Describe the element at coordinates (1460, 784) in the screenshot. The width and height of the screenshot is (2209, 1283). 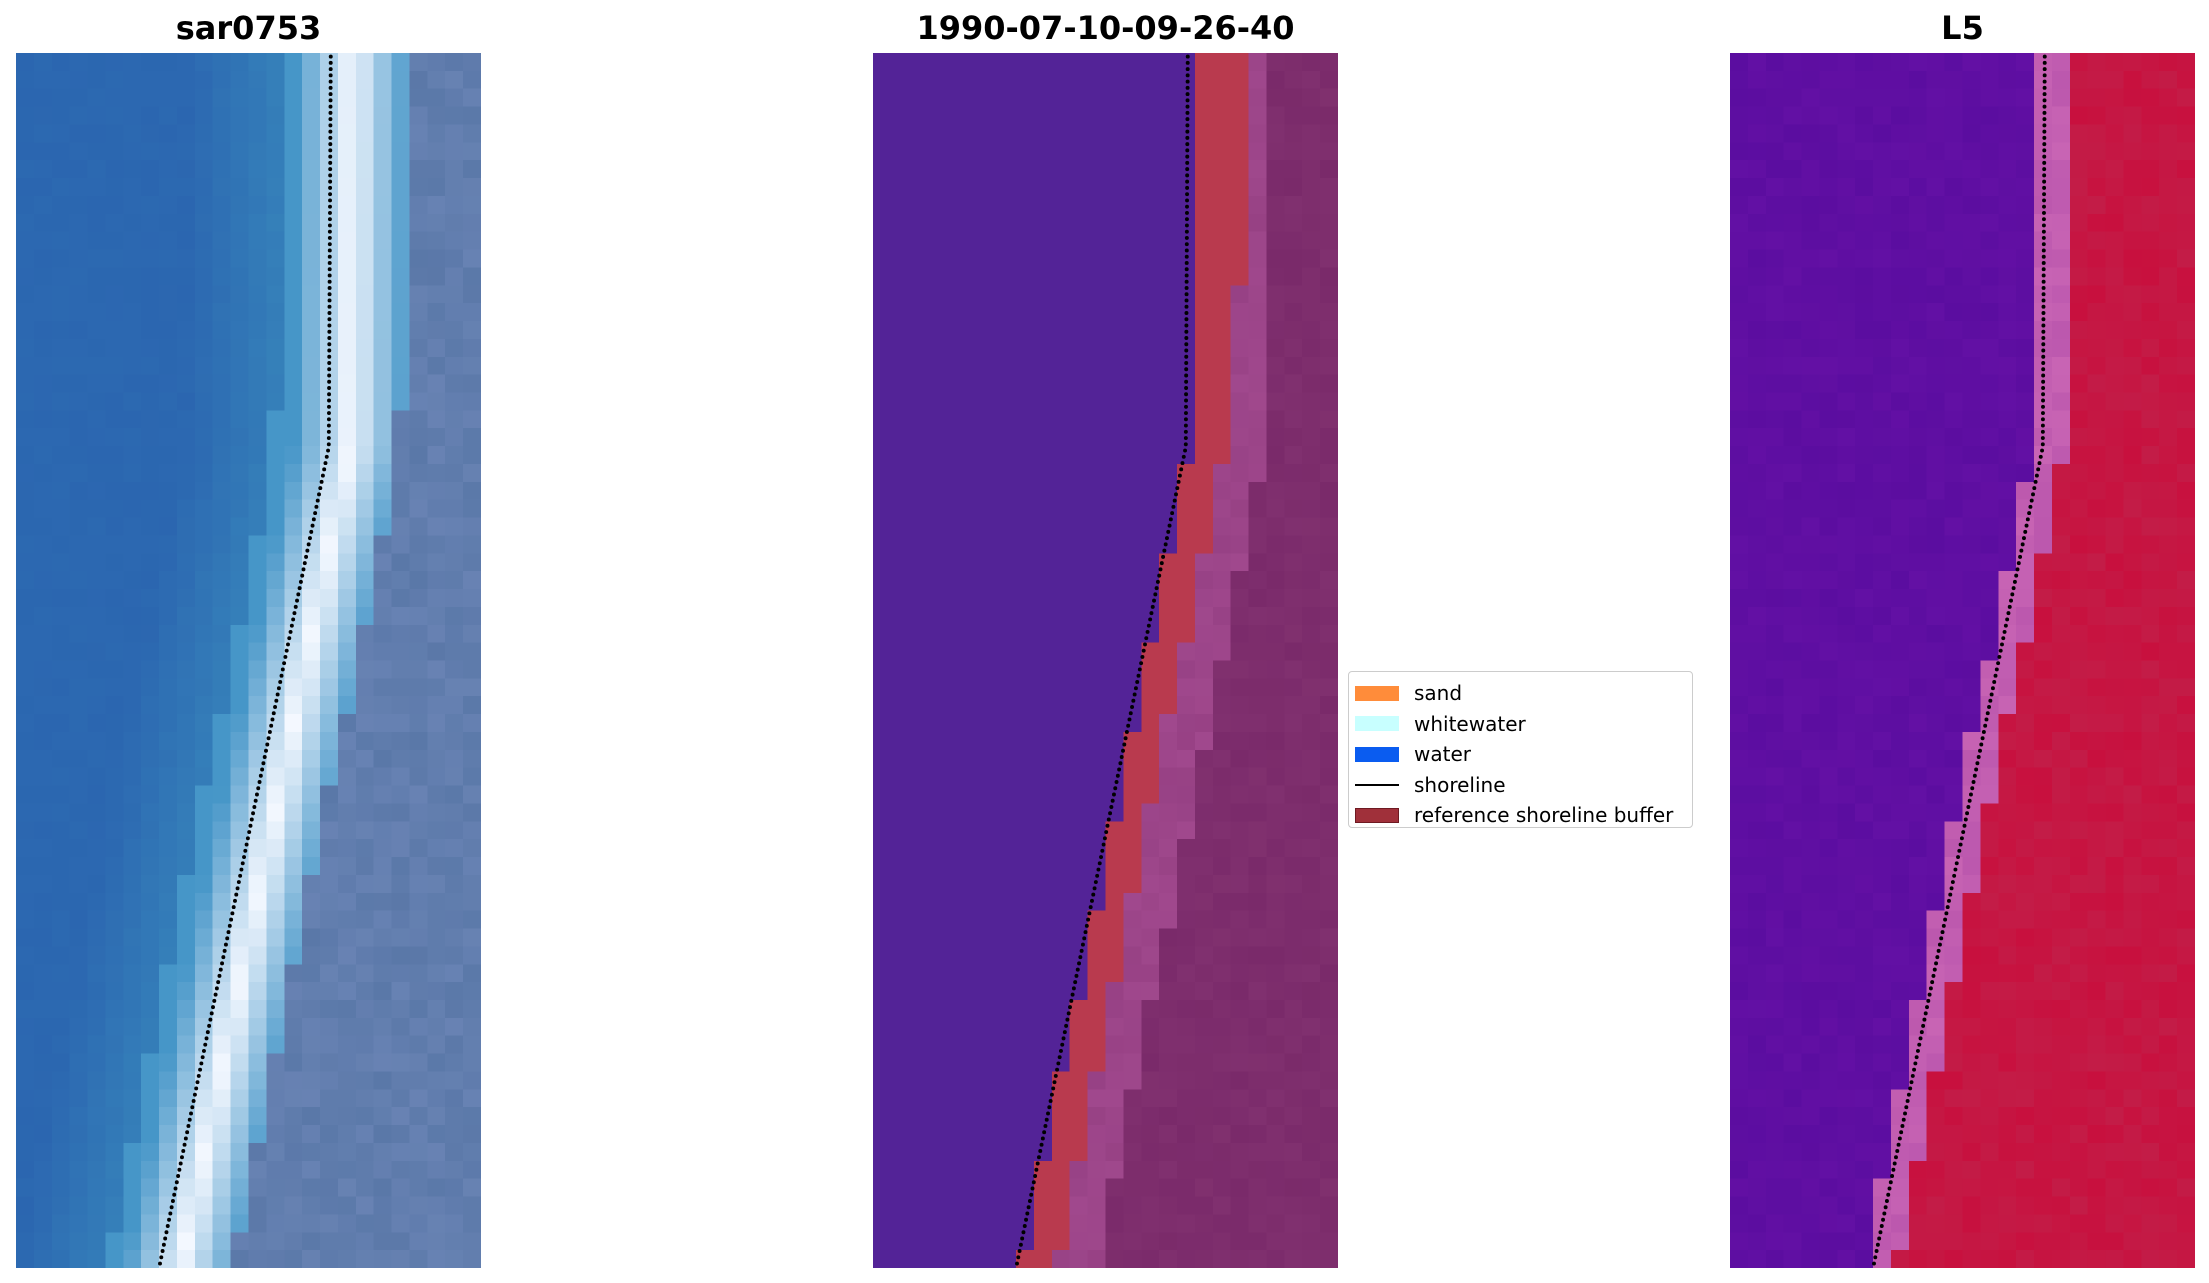
I see `legend-label: shoreline` at that location.